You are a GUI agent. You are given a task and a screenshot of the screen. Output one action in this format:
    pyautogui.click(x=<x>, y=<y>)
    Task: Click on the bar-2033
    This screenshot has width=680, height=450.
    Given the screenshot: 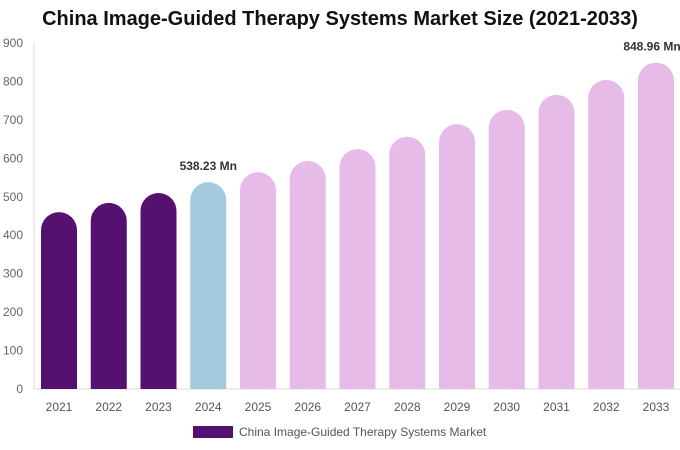 What is the action you would take?
    pyautogui.click(x=656, y=226)
    